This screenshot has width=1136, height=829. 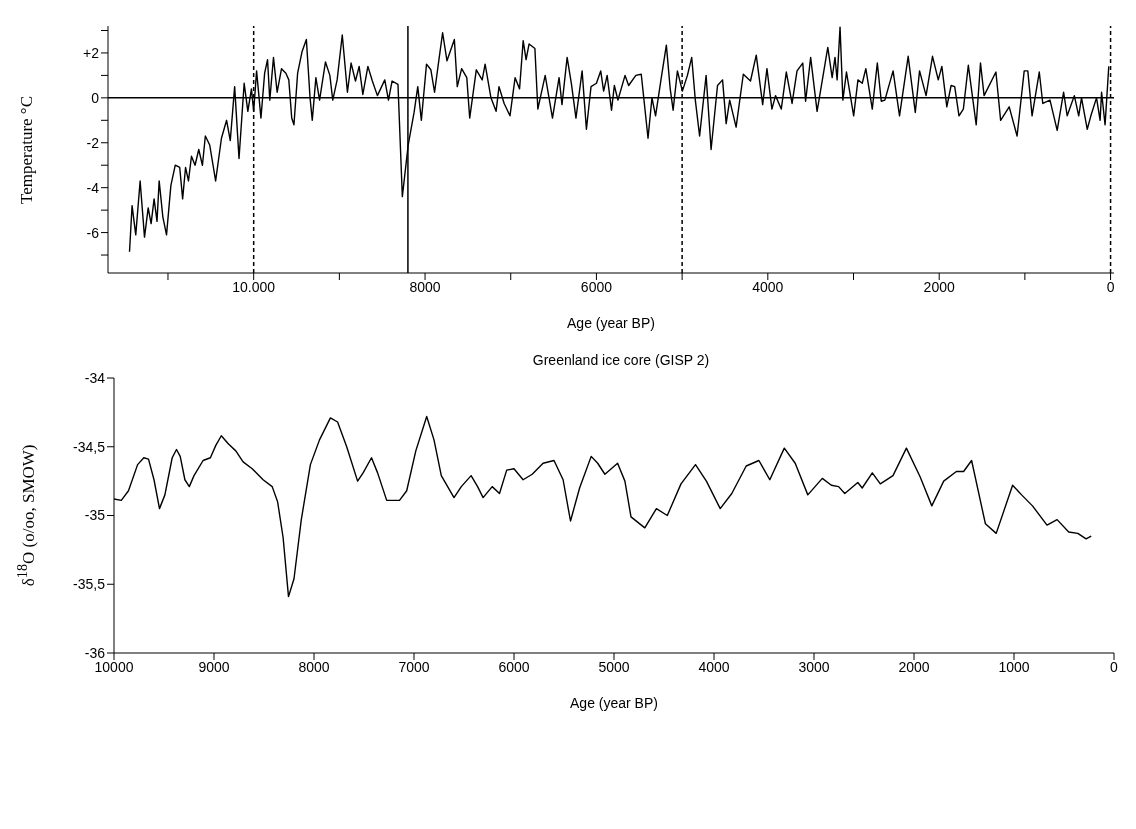 I want to click on y-tick-label: -34,5, so click(x=89, y=446).